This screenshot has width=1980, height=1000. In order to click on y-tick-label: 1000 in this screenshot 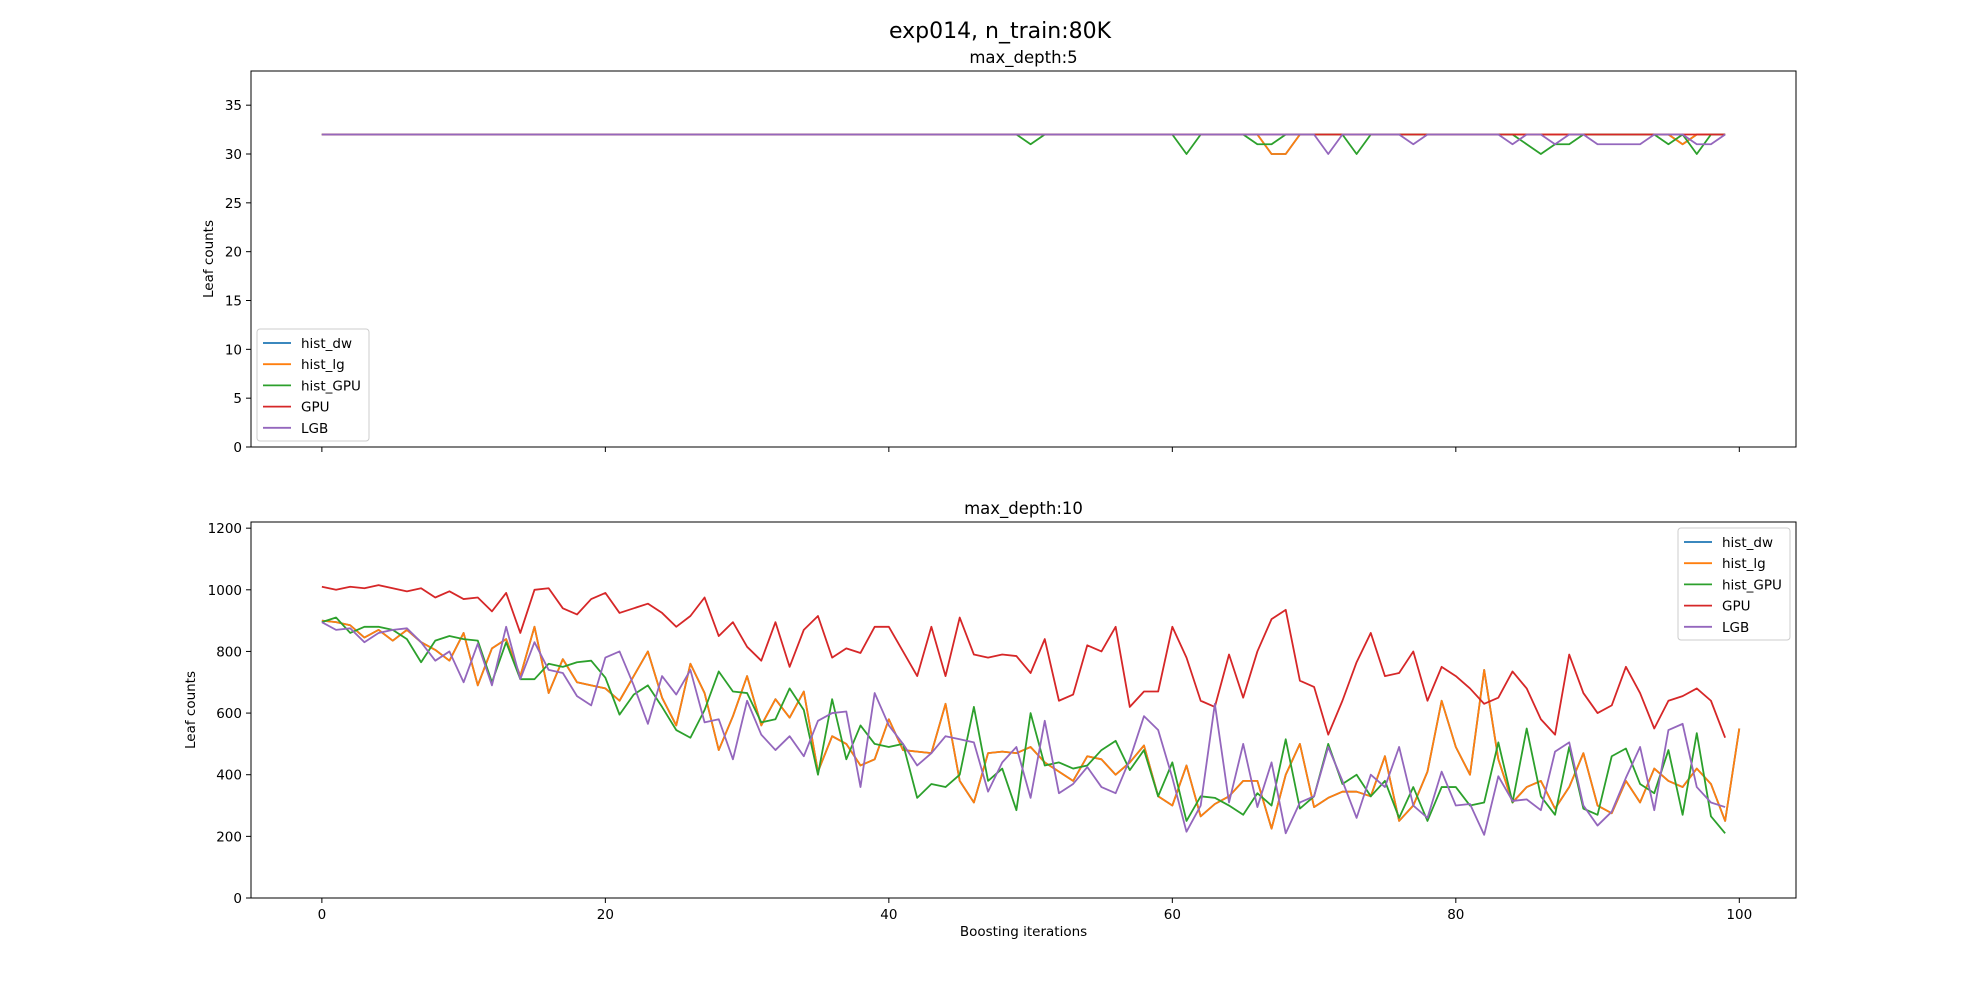, I will do `click(225, 591)`.